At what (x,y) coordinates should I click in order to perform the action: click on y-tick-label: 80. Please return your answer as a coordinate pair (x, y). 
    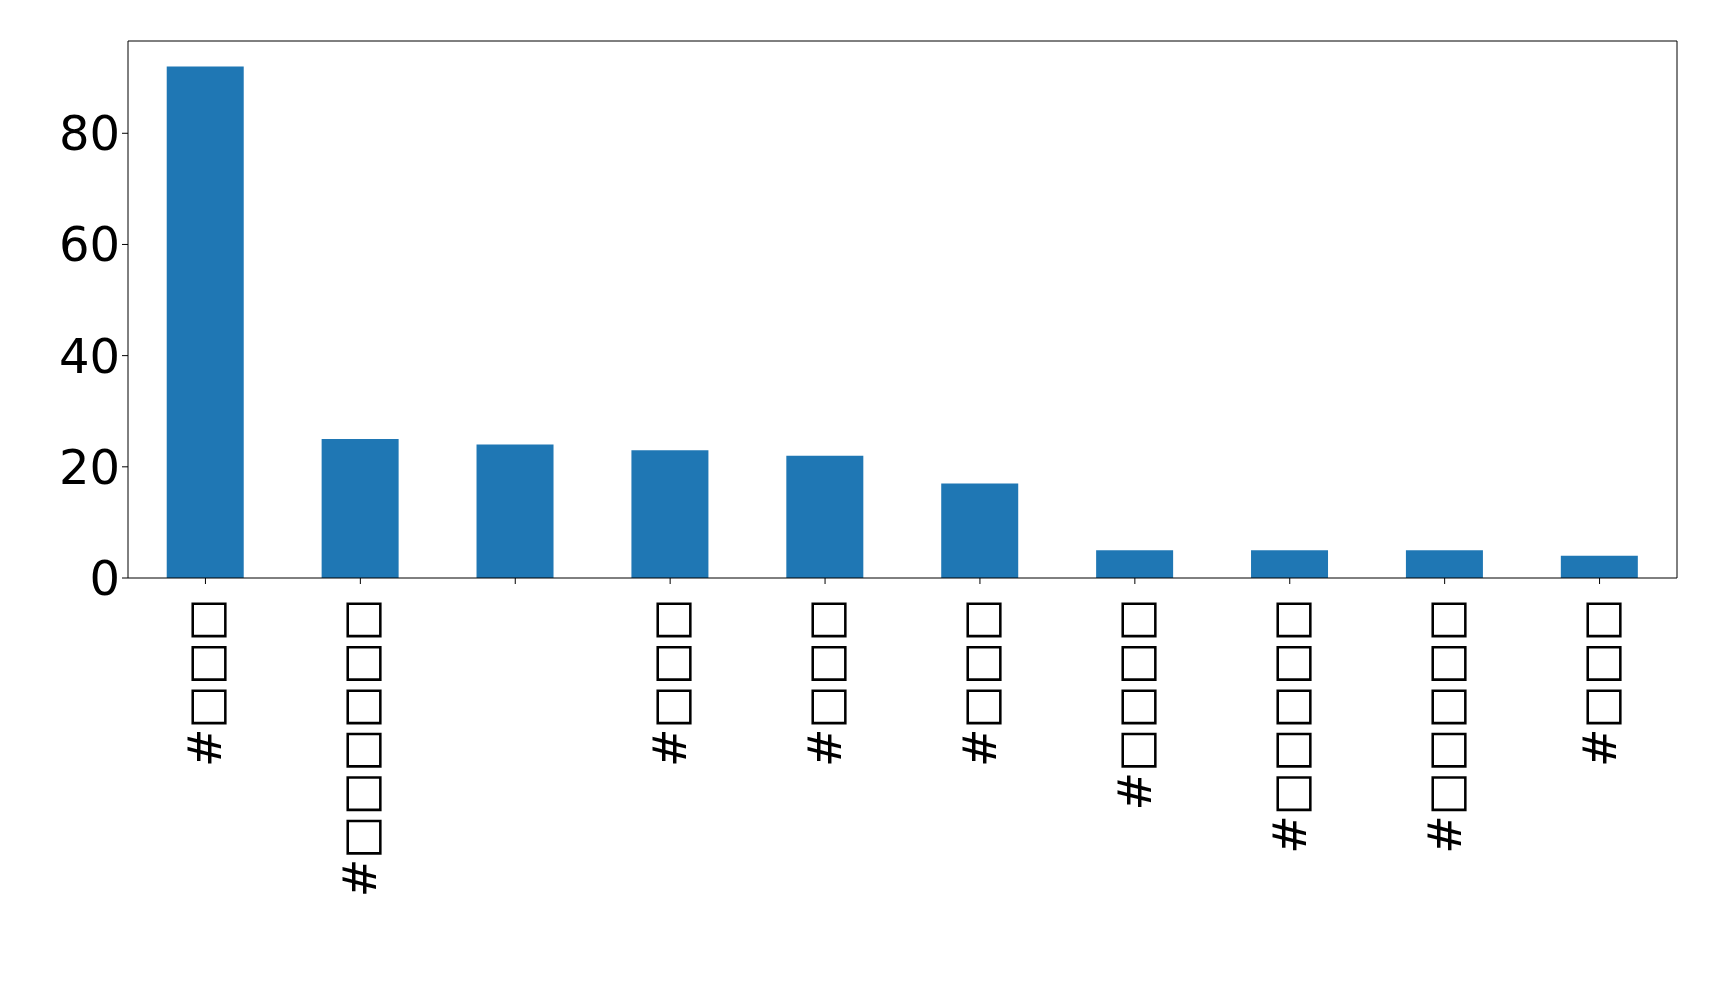
    Looking at the image, I should click on (89, 133).